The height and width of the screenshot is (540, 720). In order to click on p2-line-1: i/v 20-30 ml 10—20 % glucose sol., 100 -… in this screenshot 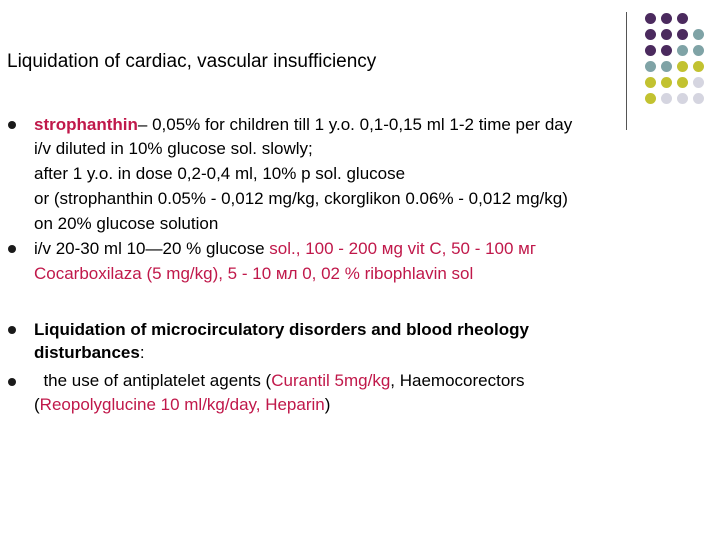, I will do `click(285, 248)`.